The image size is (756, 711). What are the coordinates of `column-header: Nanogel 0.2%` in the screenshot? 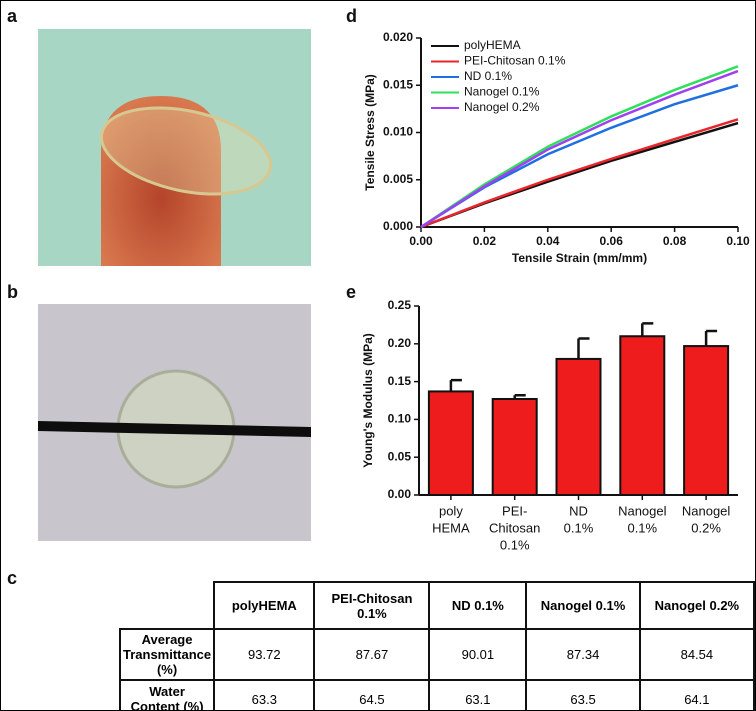 It's located at (696, 605).